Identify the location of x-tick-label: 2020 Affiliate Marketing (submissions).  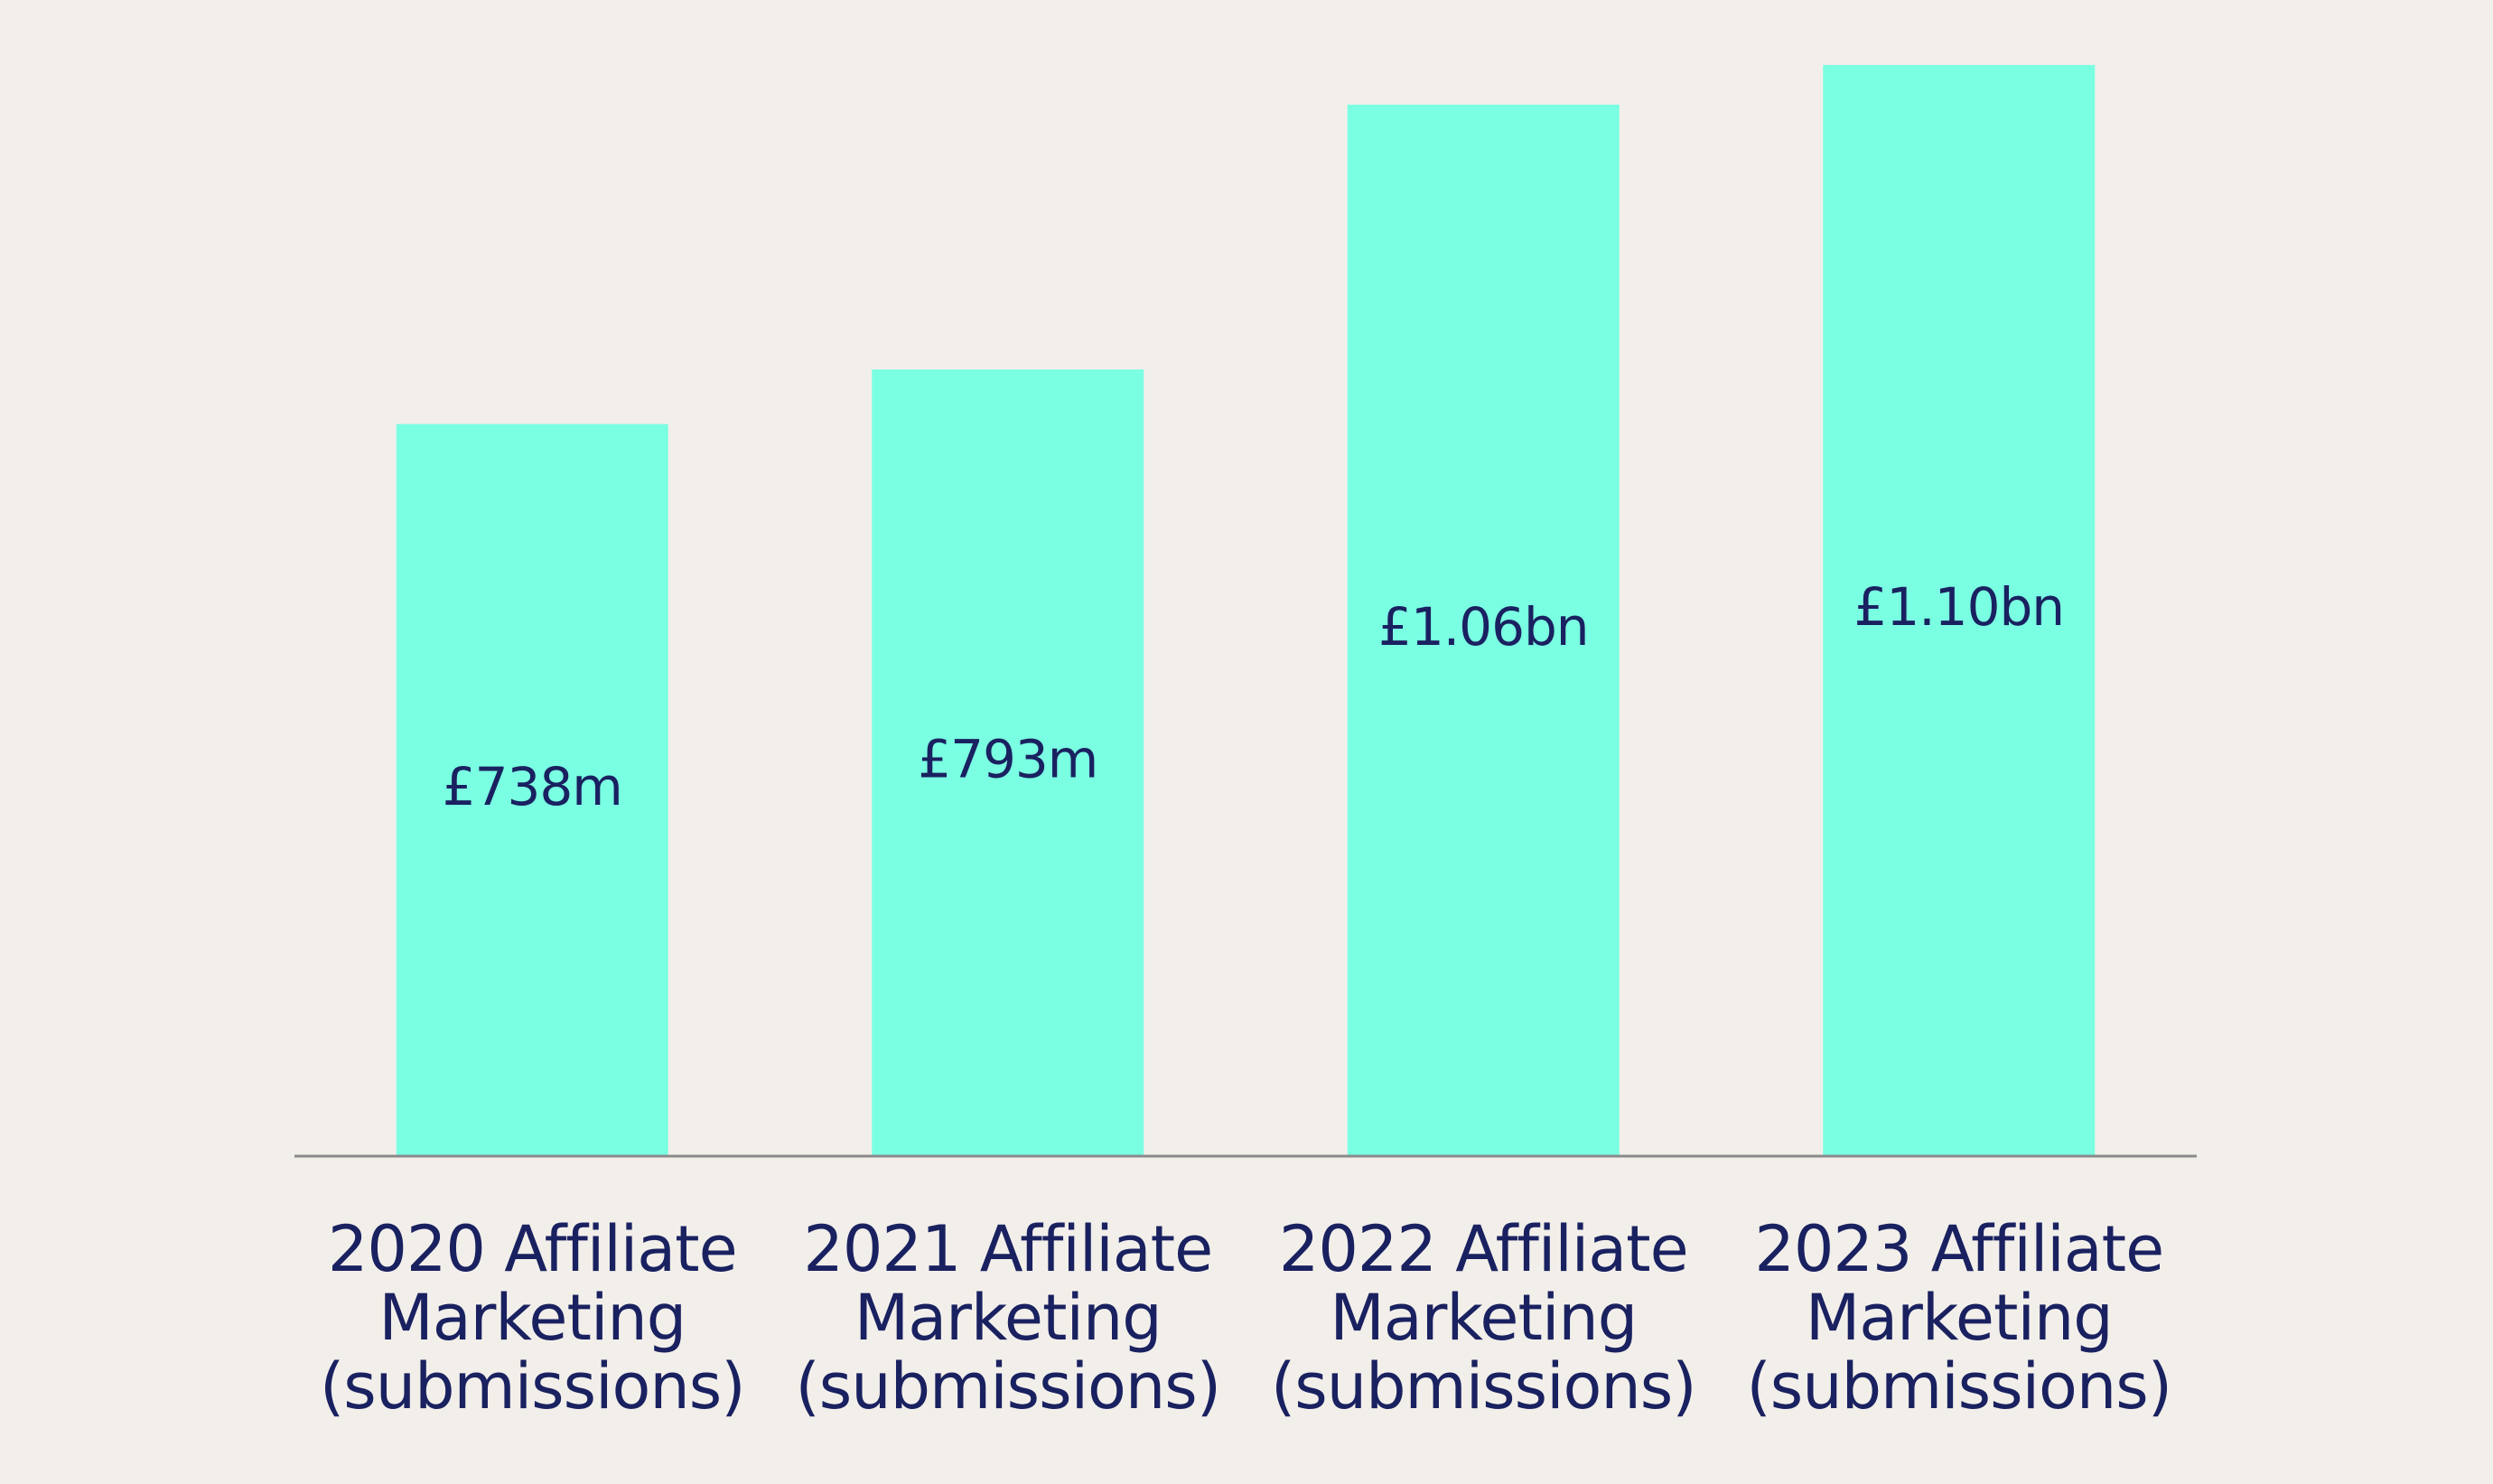
(532, 1317).